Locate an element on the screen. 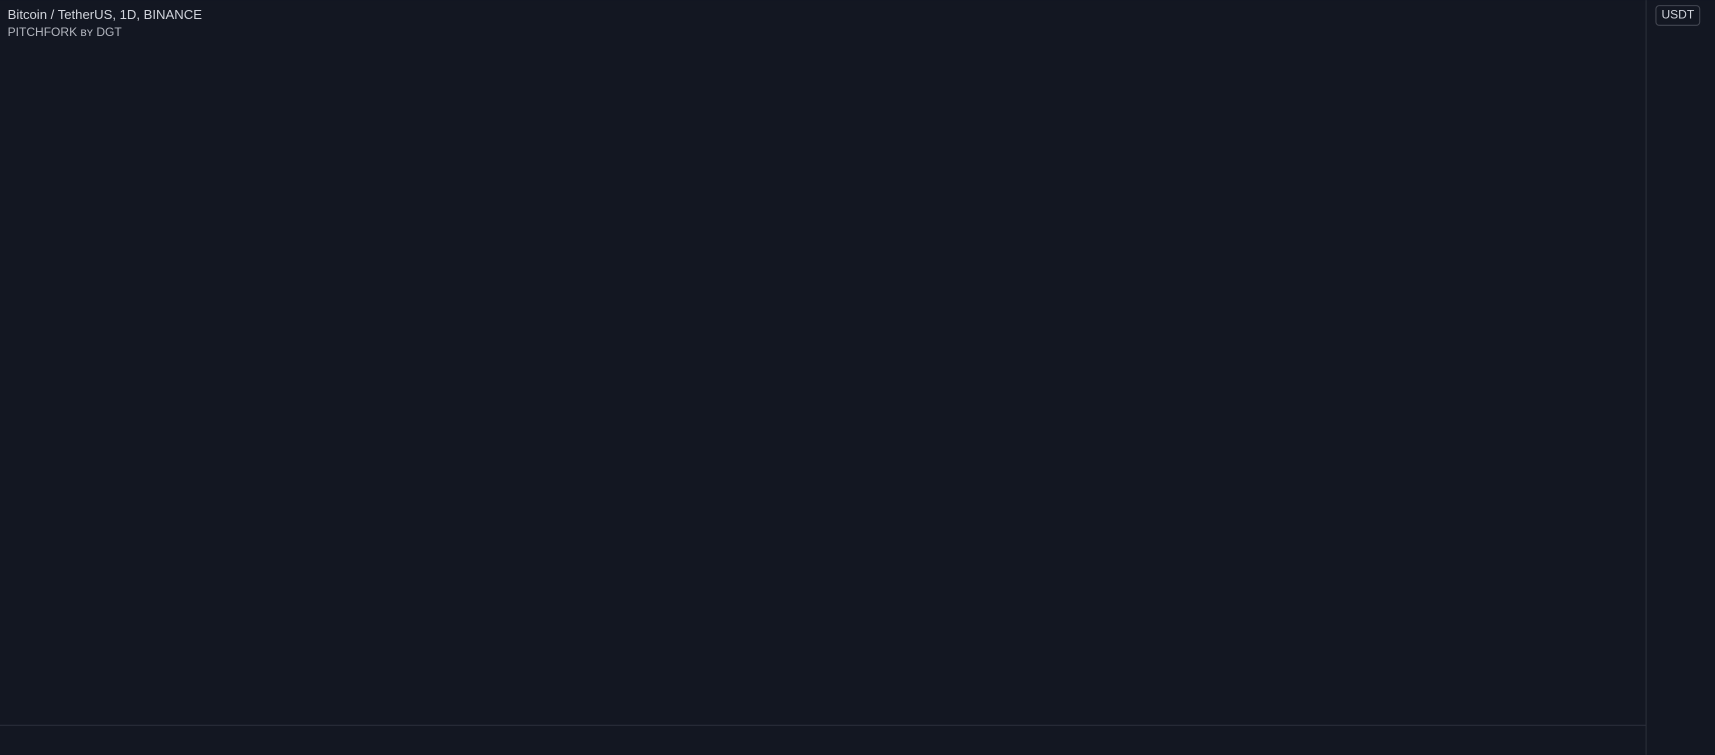 The width and height of the screenshot is (1715, 755). chart-title: Bitcoin / TetherUS, 1D, BINANCE is located at coordinates (105, 14).